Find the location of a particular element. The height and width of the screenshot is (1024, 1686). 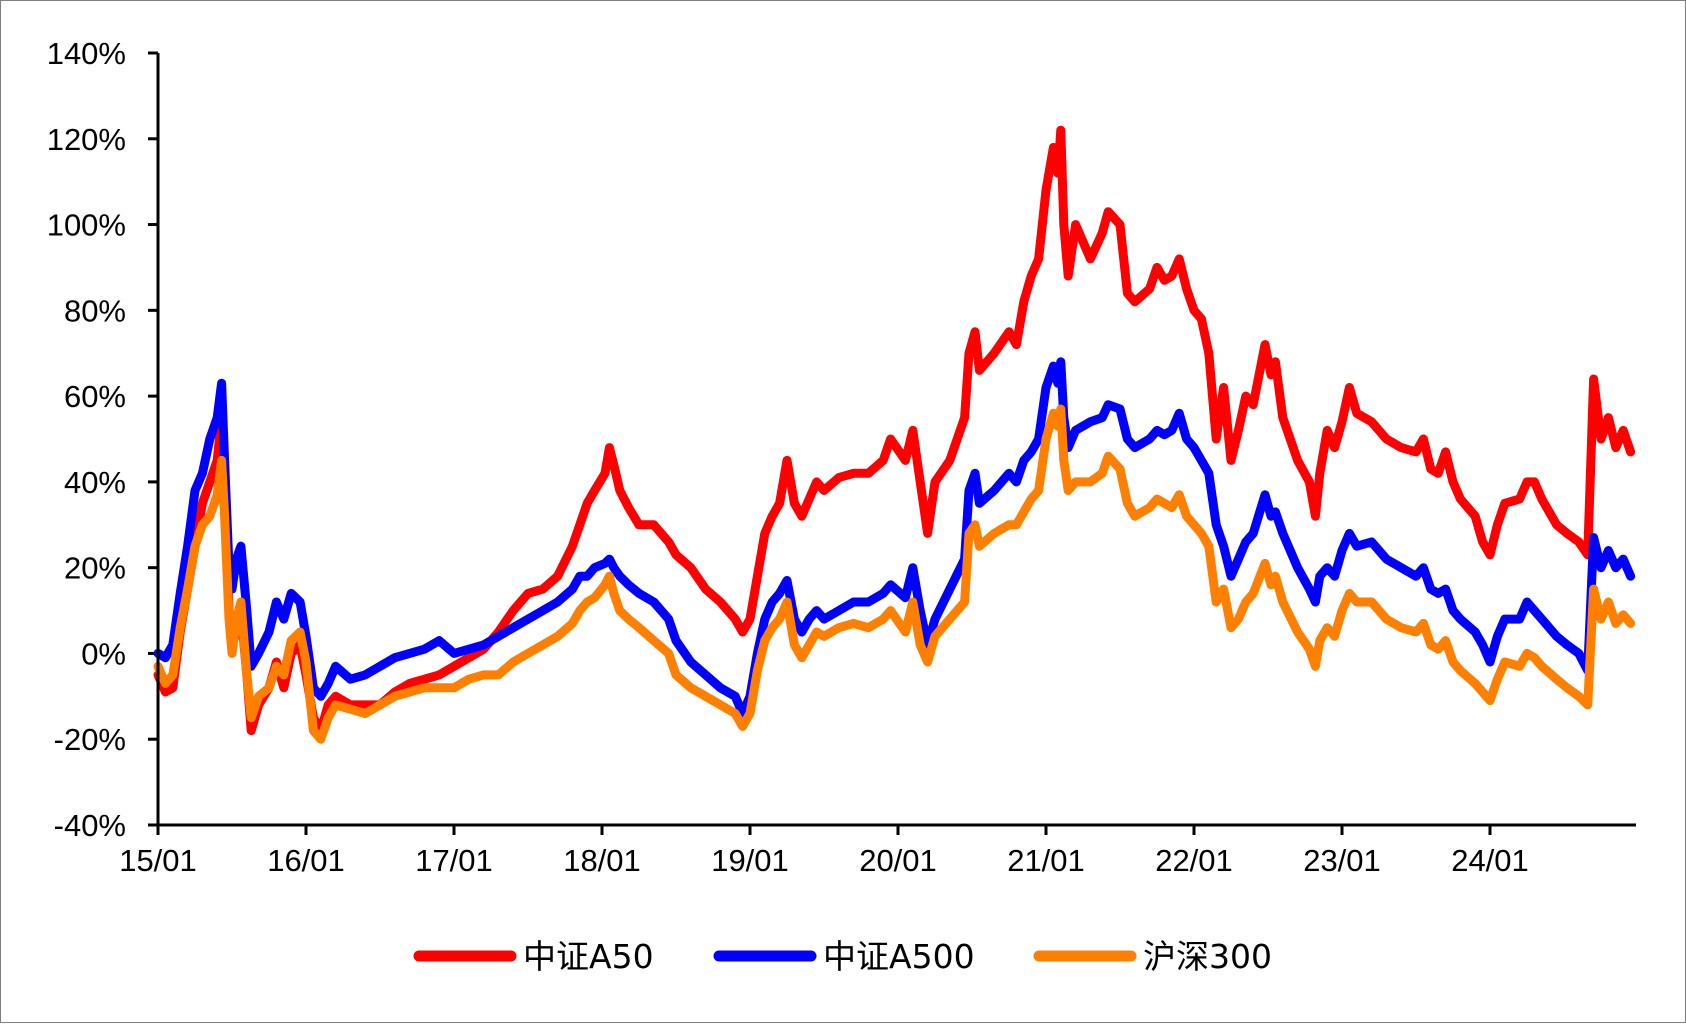

x-tick-label: 17/01 is located at coordinates (454, 860).